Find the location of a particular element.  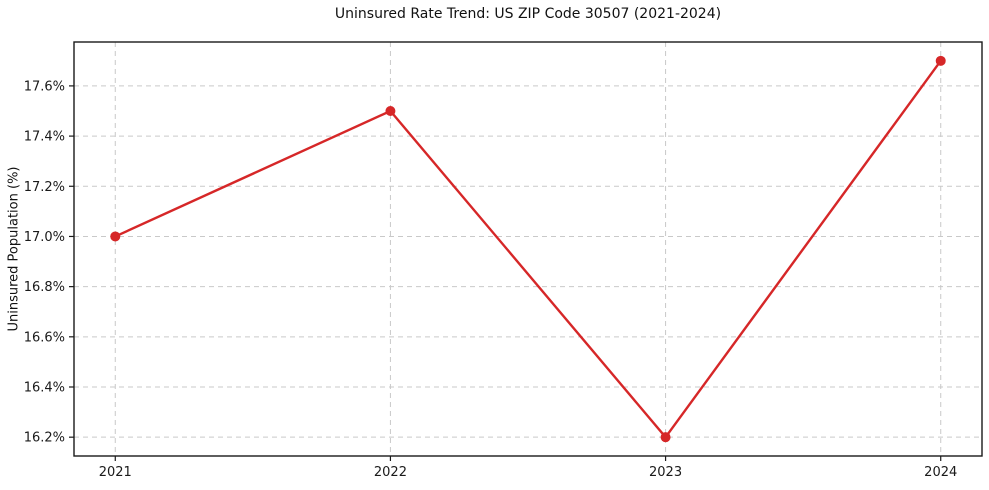

x-tick-label: 2024 is located at coordinates (940, 472).